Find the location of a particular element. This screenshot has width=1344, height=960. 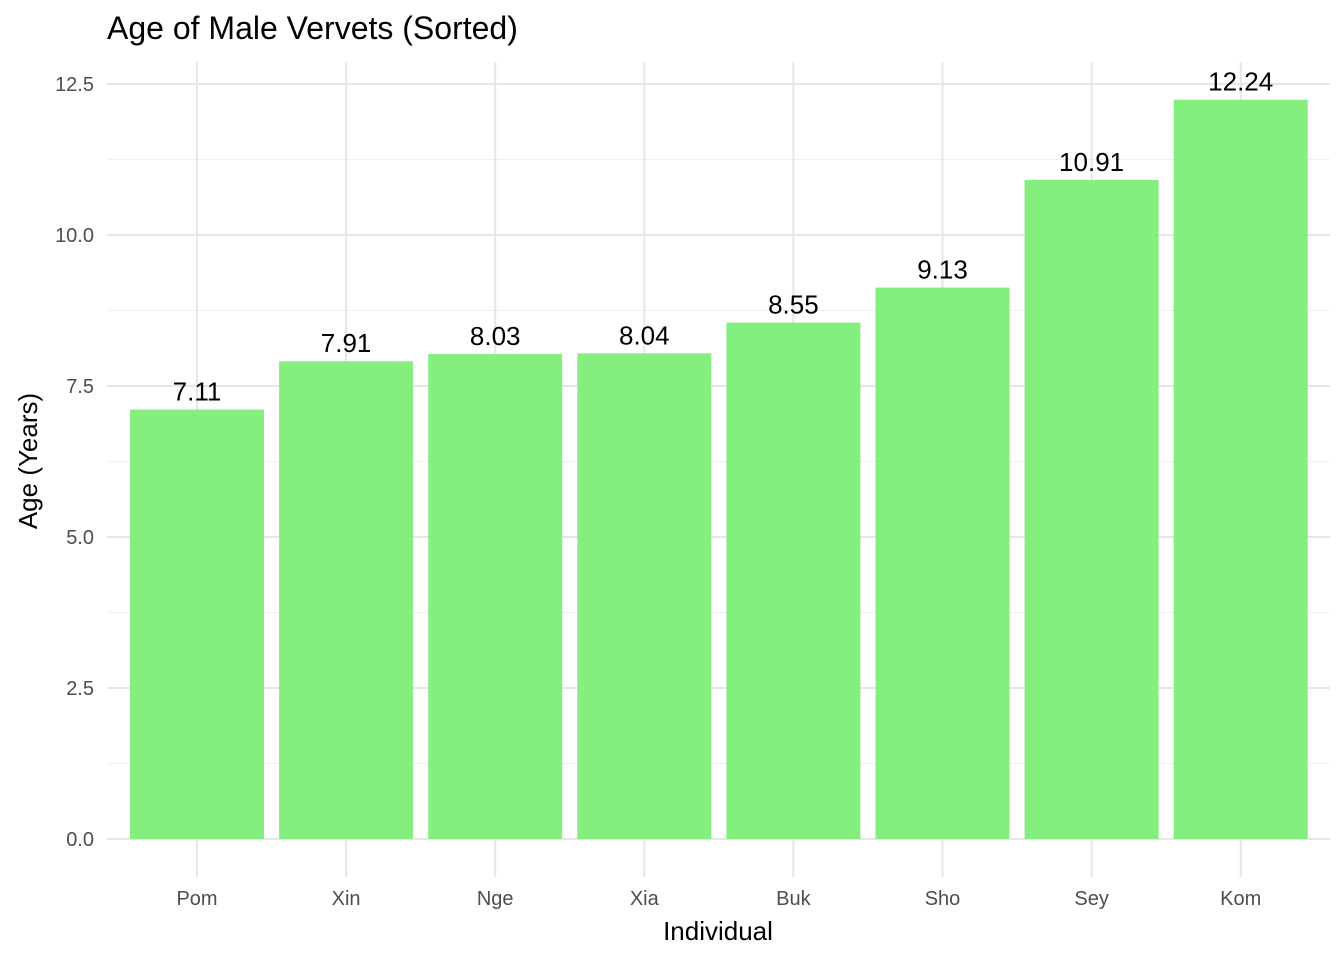

bar-sey is located at coordinates (1091, 509).